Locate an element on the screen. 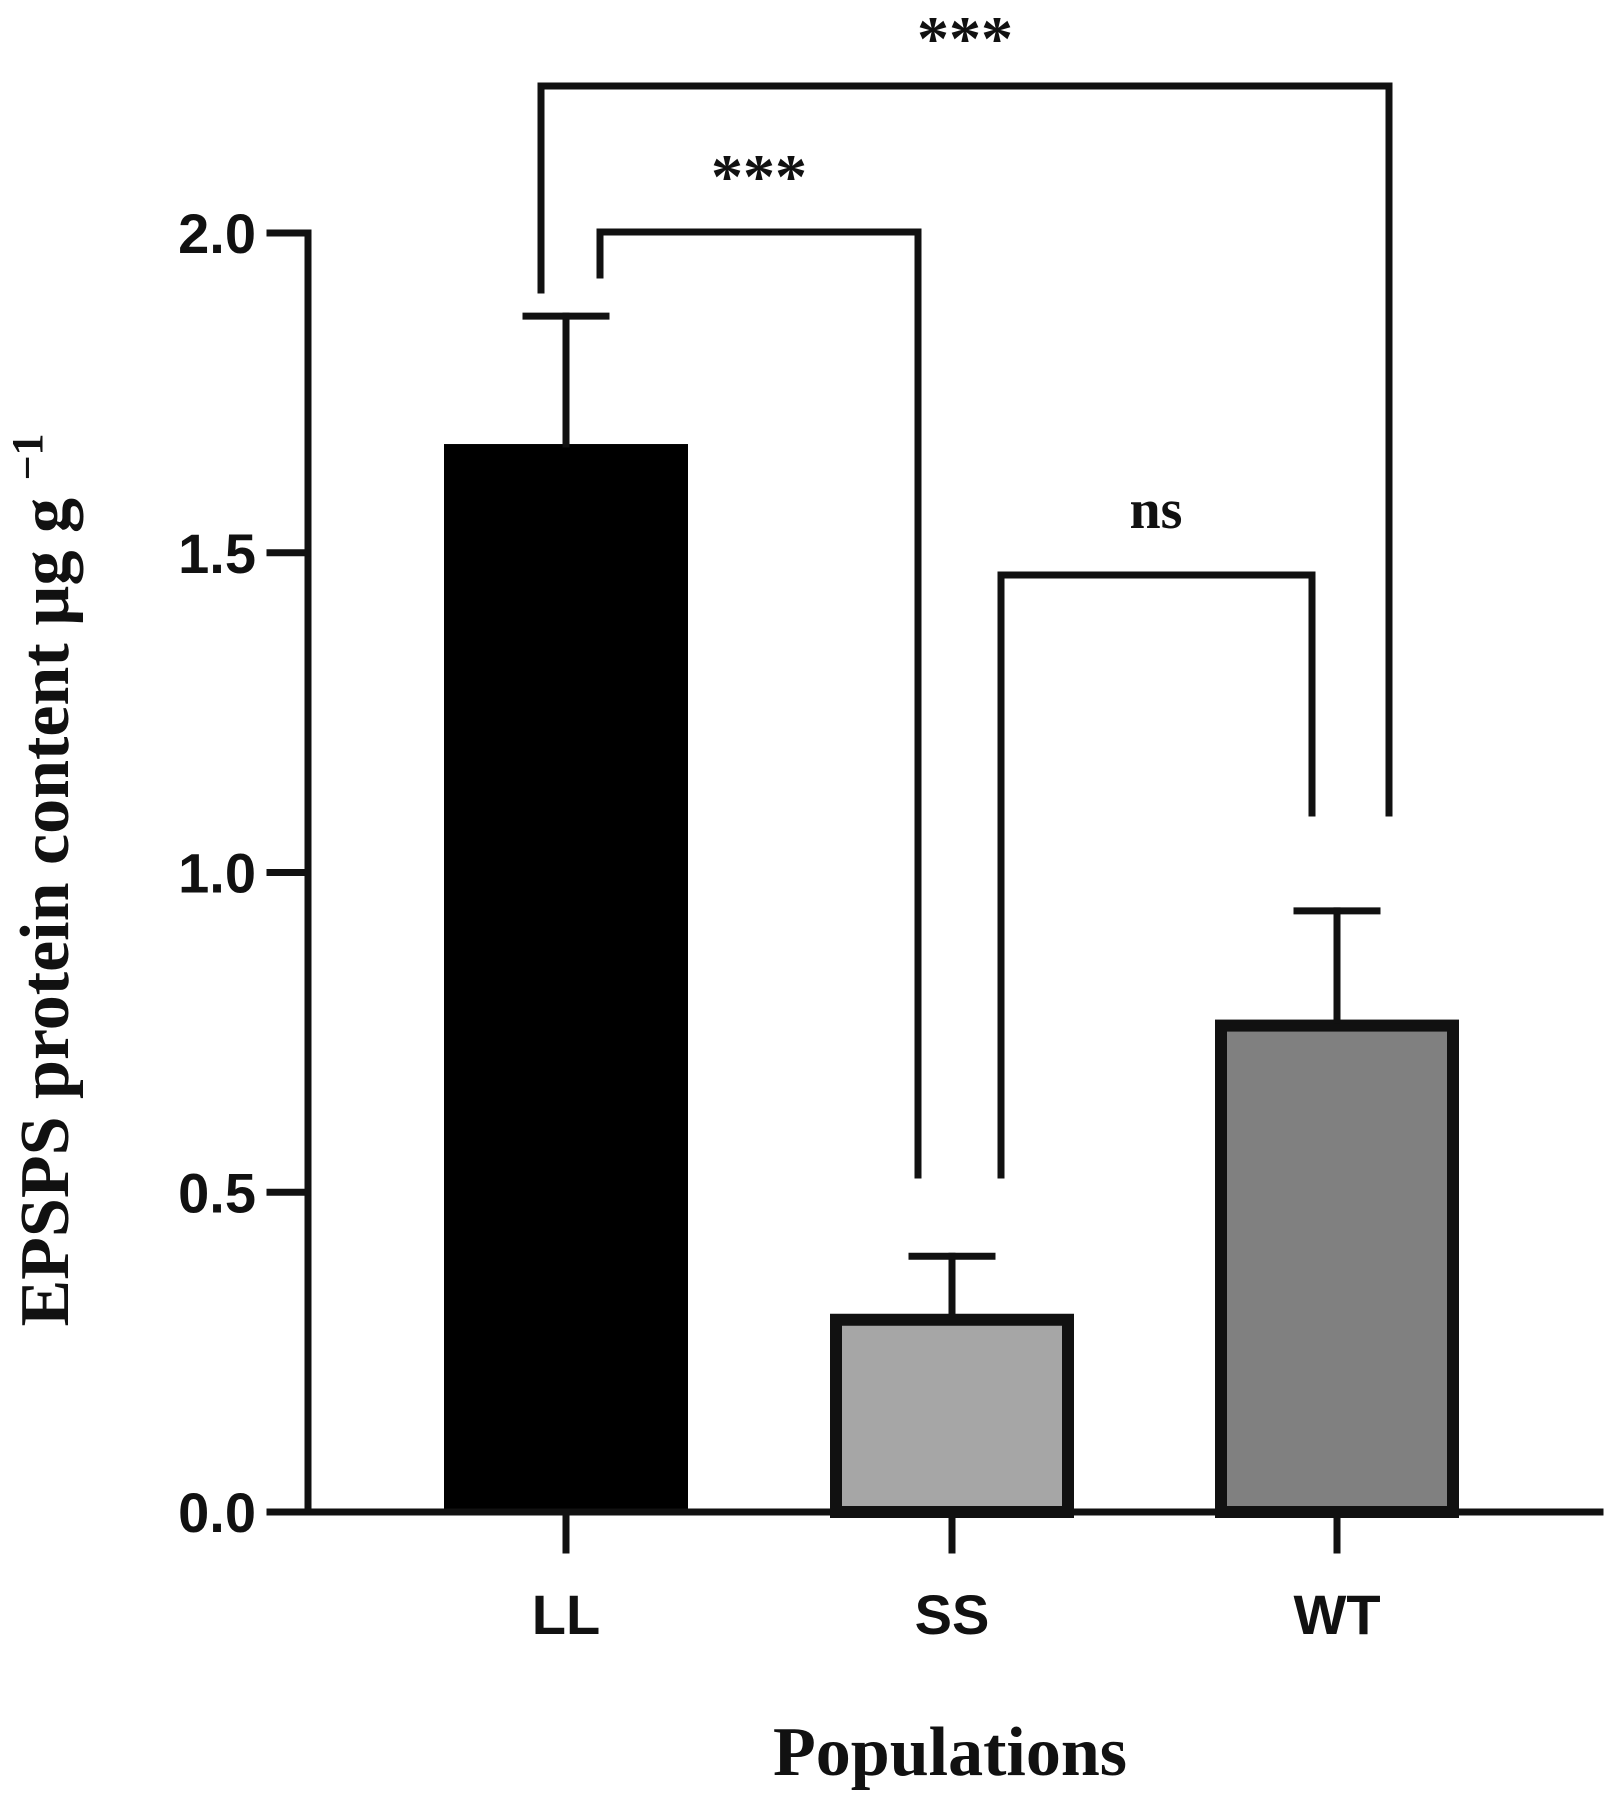  bar-ll is located at coordinates (566, 978).